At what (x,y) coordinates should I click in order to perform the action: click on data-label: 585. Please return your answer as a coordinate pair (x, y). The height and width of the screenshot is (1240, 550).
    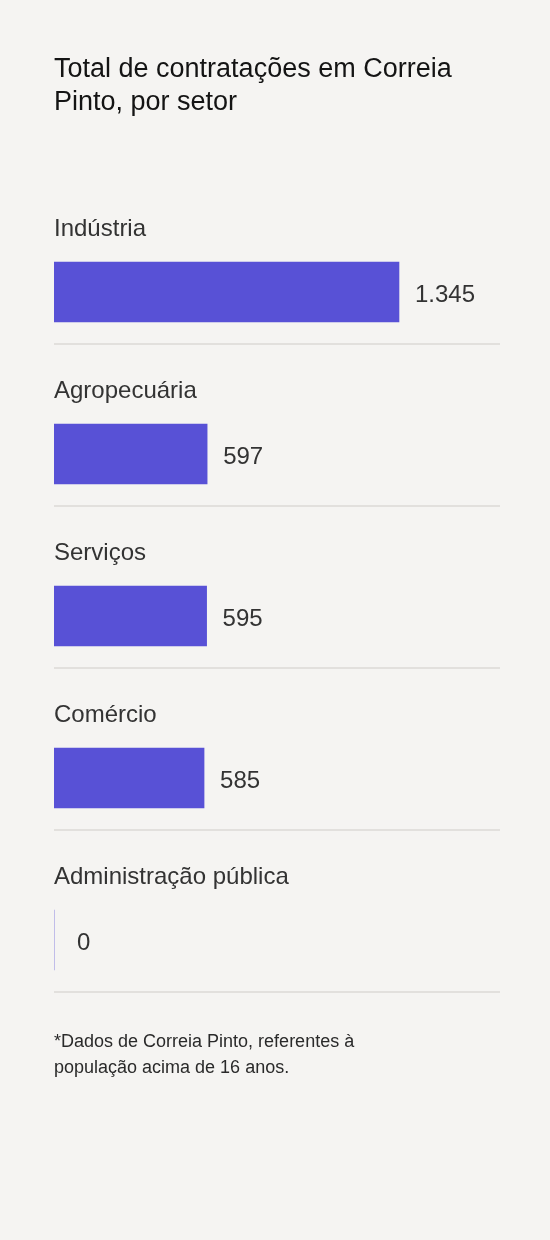
    Looking at the image, I should click on (240, 779).